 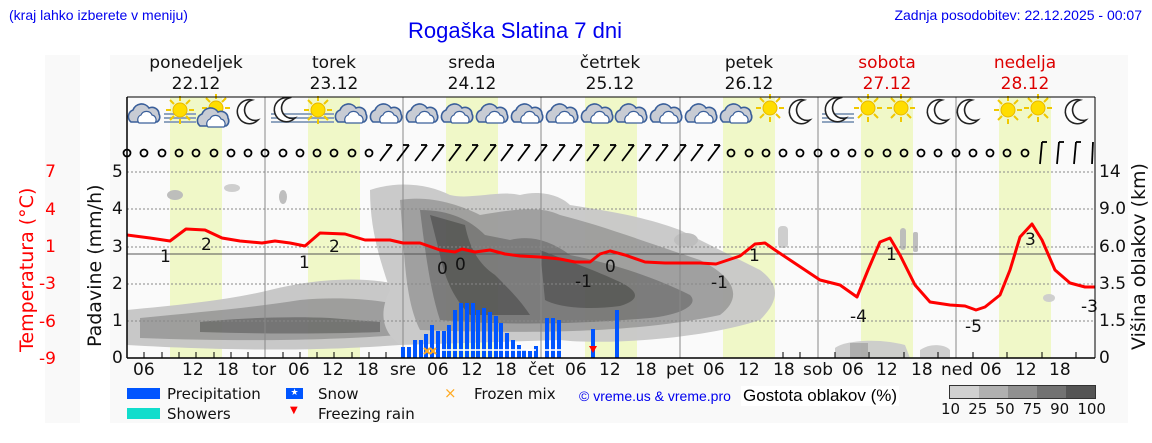 I want to click on day-abbr-tick: sob, so click(x=818, y=370).